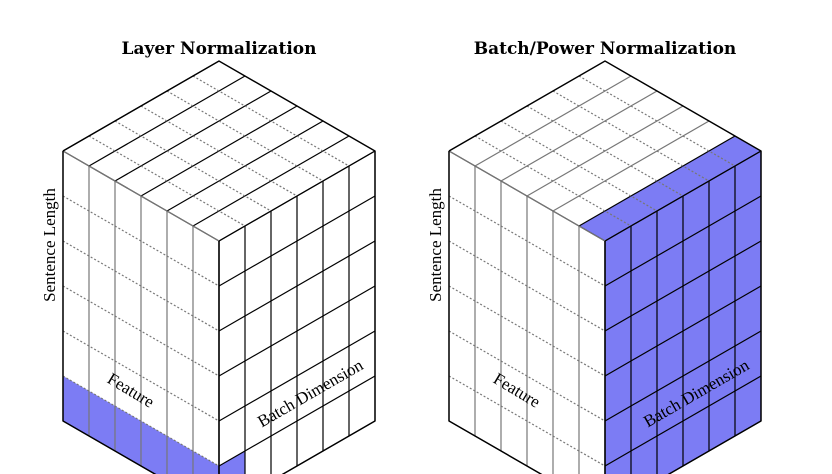  Describe the element at coordinates (605, 49) in the screenshot. I see `batch-power-norm-title: Batch/Power Normalization` at that location.